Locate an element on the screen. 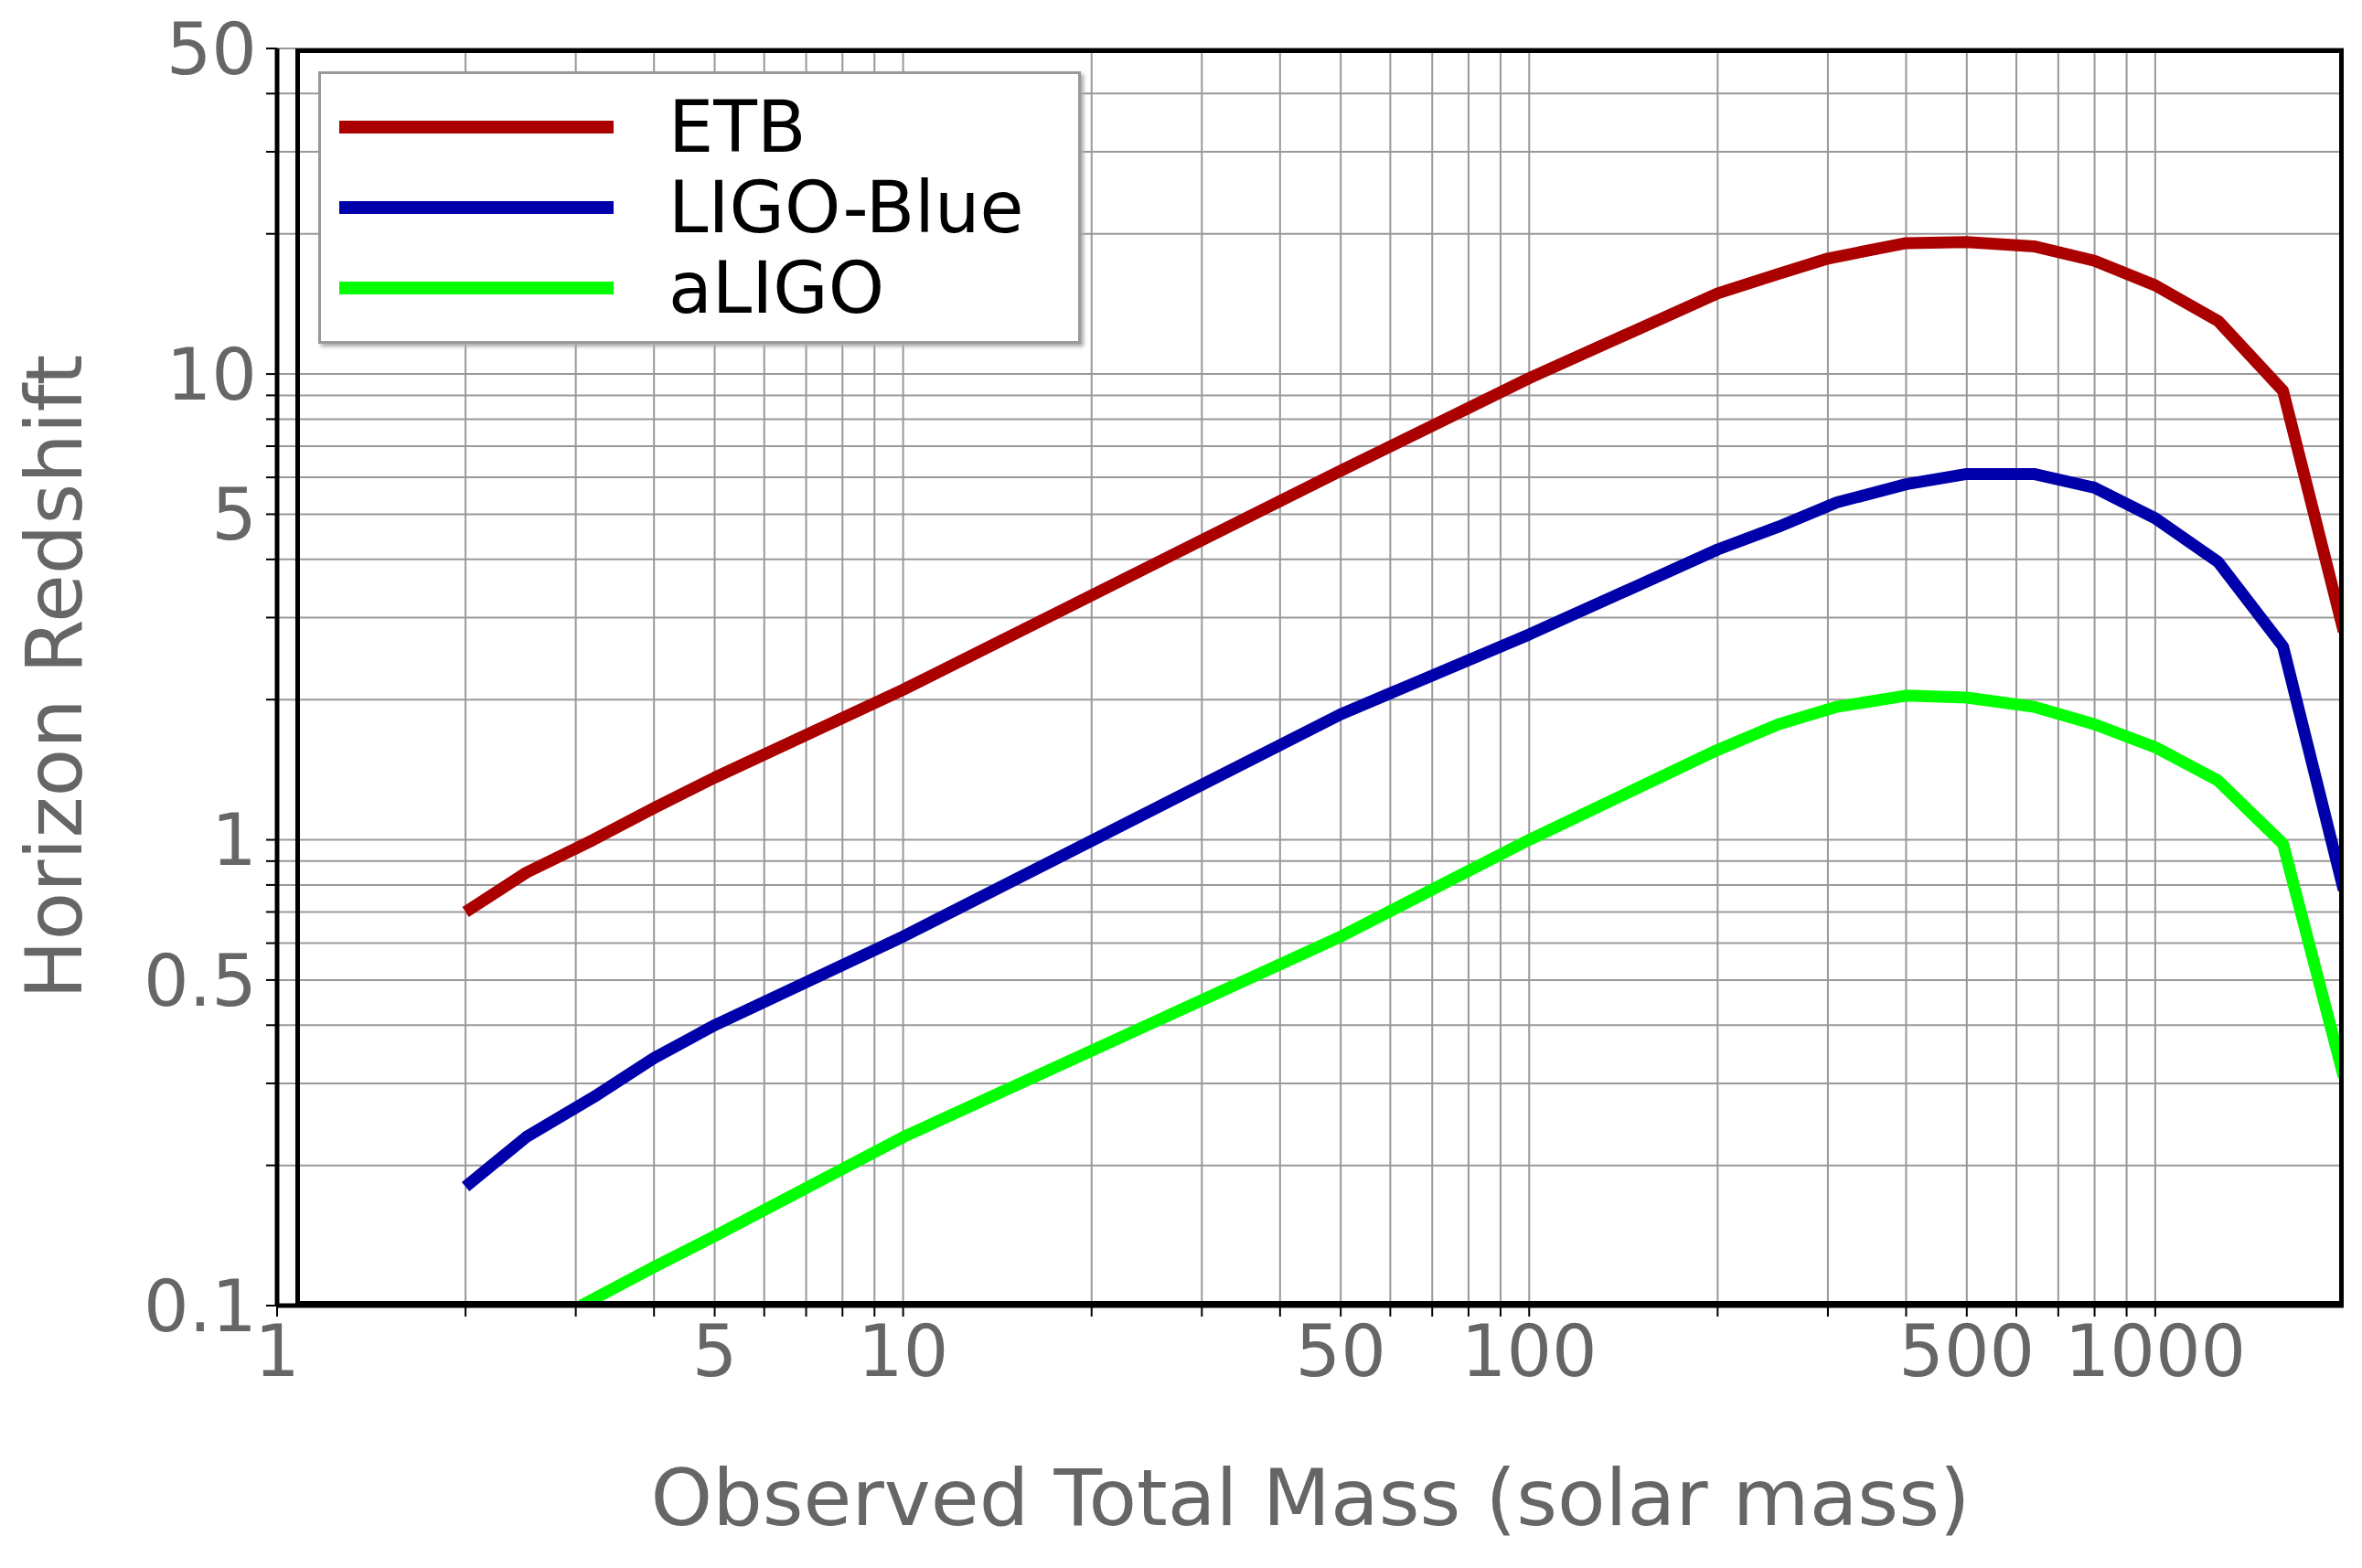 This screenshot has height=1568, width=2362. x-tick-label: 1000 is located at coordinates (2155, 1351).